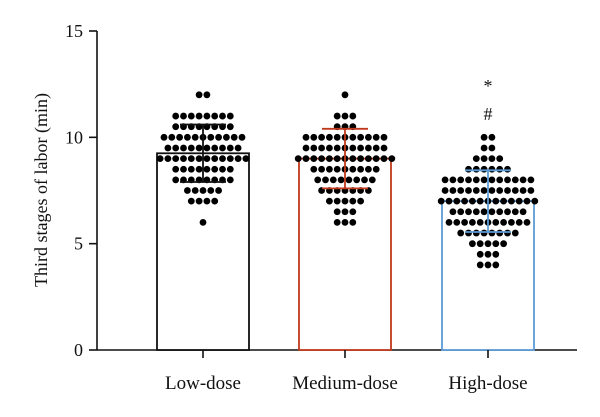 Image resolution: width=600 pixels, height=417 pixels. I want to click on significance-marker: *, so click(488, 86).